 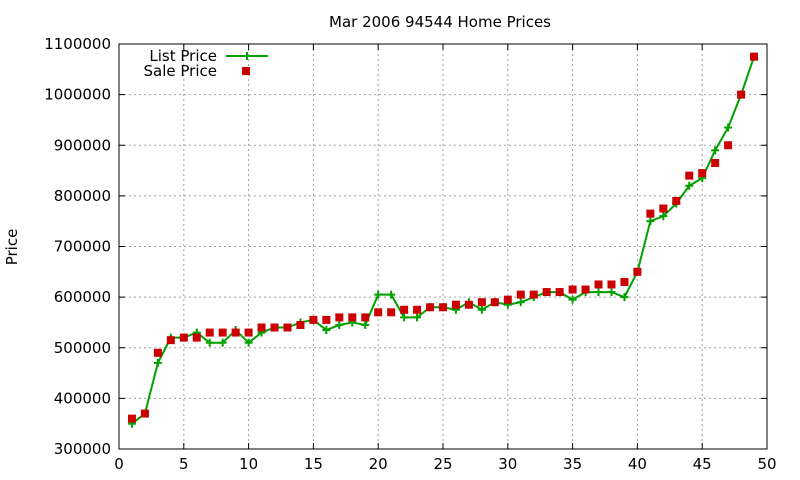 I want to click on x-tick-label: 30, so click(x=507, y=464).